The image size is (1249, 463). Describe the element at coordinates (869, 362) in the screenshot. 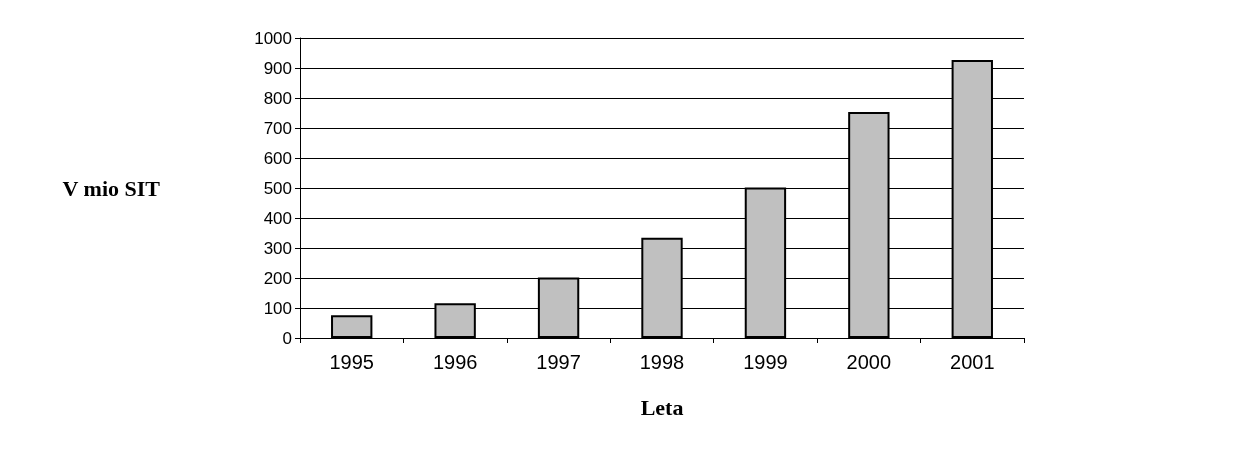

I see `x-tick-label: 2000` at that location.